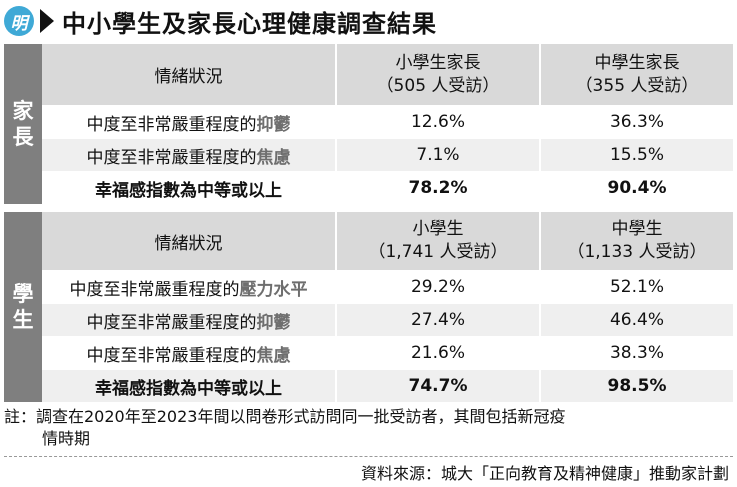 The image size is (737, 487). What do you see at coordinates (438, 252) in the screenshot?
I see `col-a-sample: （1,741 人受訪）` at bounding box center [438, 252].